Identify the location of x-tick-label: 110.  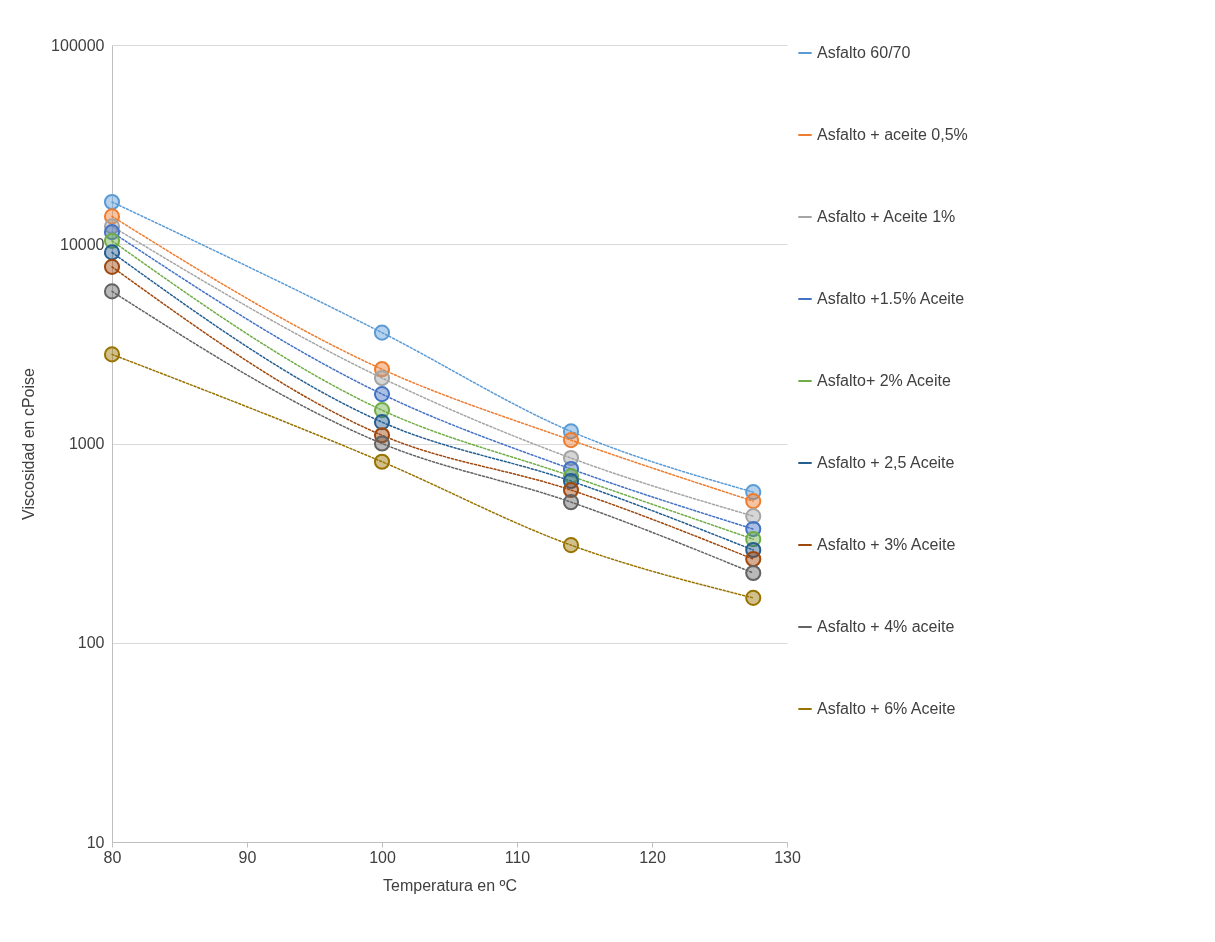
(517, 857).